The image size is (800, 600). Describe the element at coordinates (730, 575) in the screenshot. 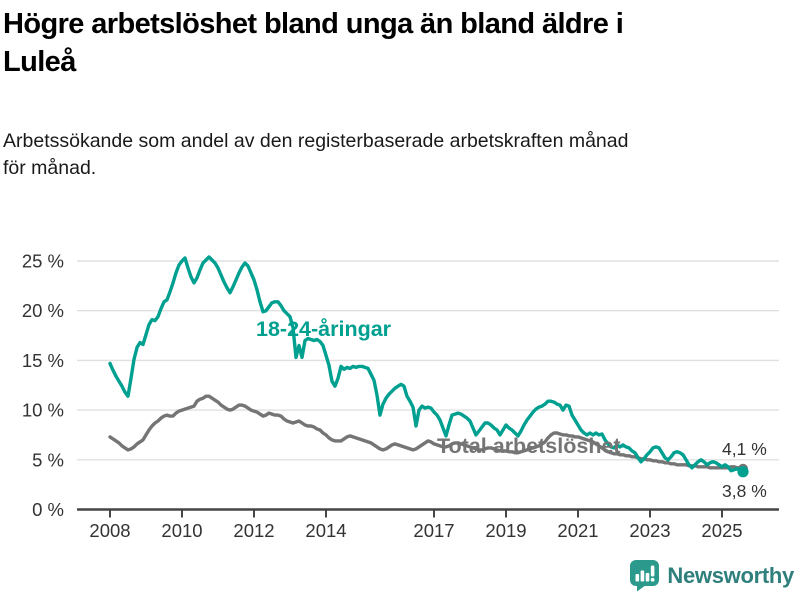

I see `brand-name: Newsworthy` at that location.